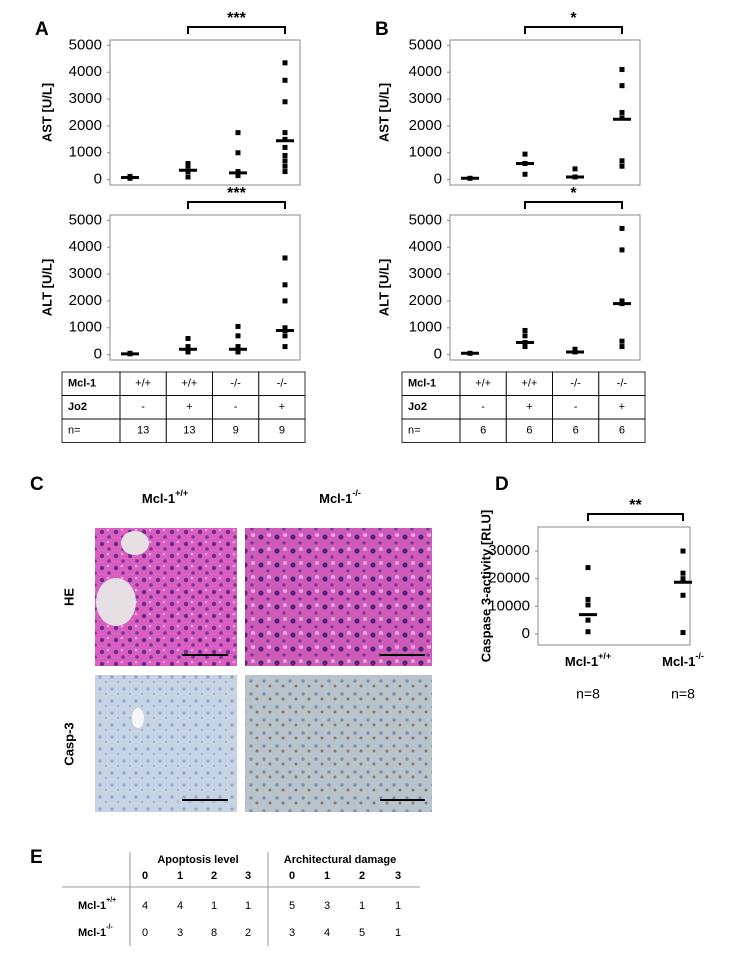 Image resolution: width=729 pixels, height=954 pixels. I want to click on row-label: HE, so click(68, 597).